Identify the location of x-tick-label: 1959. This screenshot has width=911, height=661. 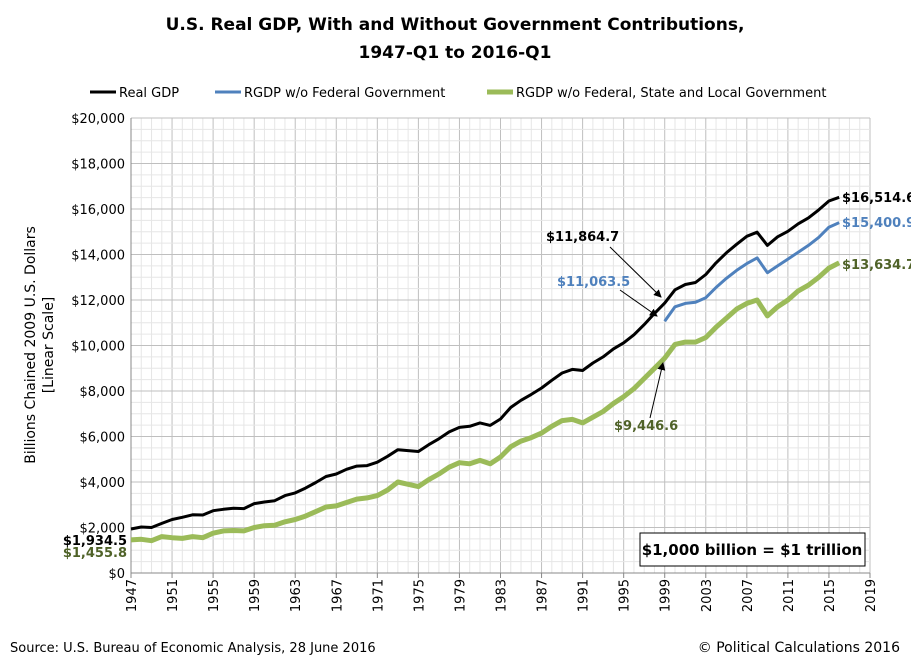
(255, 595).